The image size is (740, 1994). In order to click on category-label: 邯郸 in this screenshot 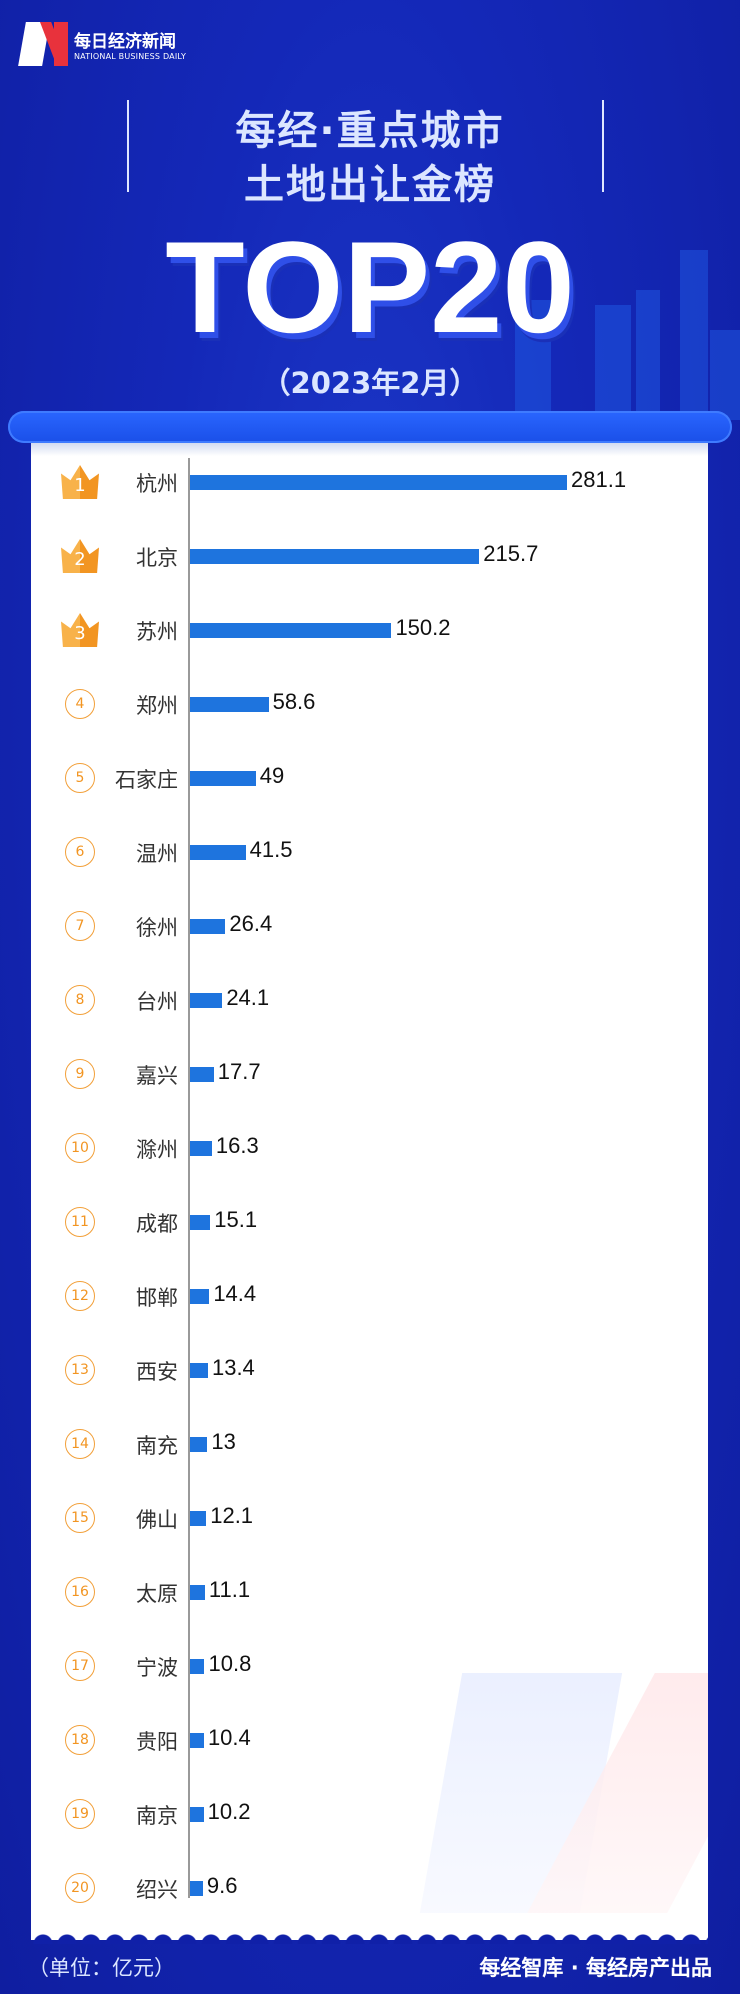, I will do `click(157, 1298)`.